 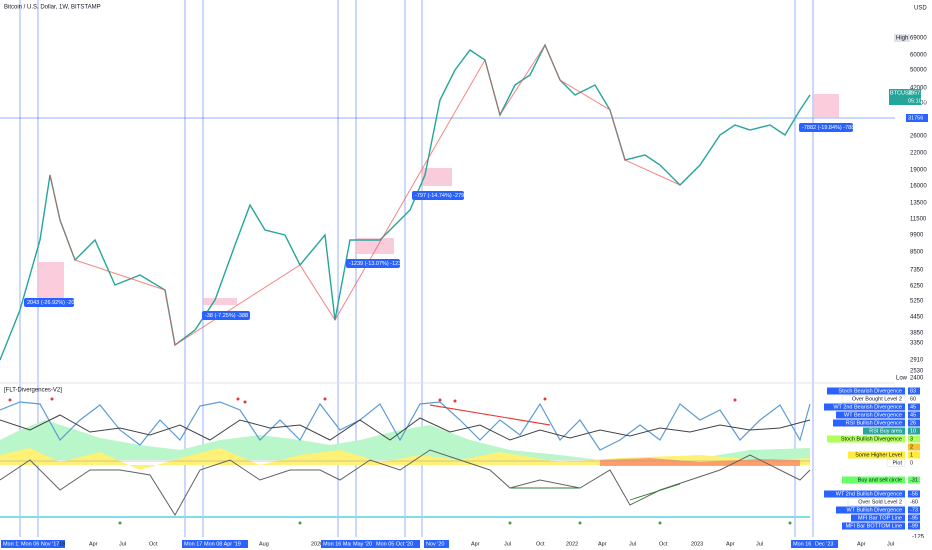 What do you see at coordinates (918, 220) in the screenshot?
I see `price-label: 11500` at bounding box center [918, 220].